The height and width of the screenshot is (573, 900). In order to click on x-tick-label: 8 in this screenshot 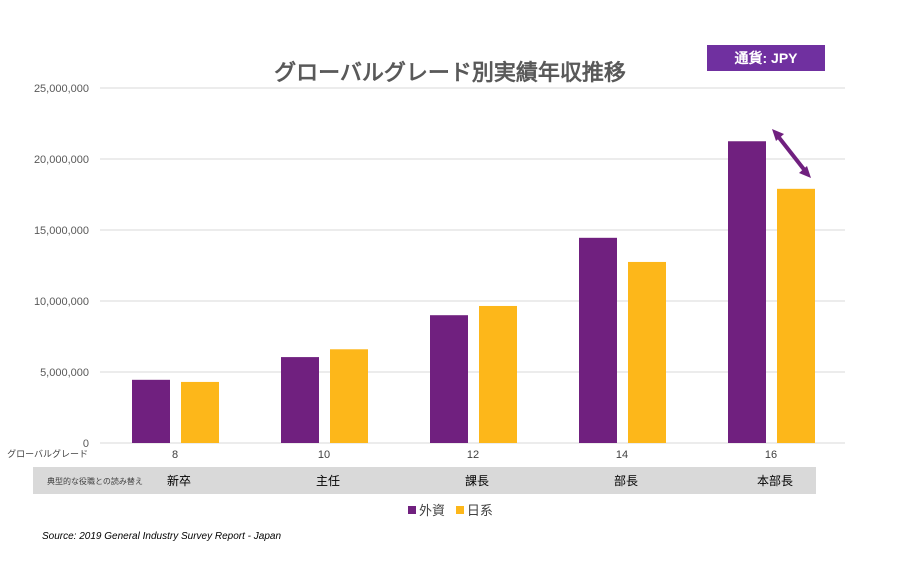, I will do `click(175, 455)`.